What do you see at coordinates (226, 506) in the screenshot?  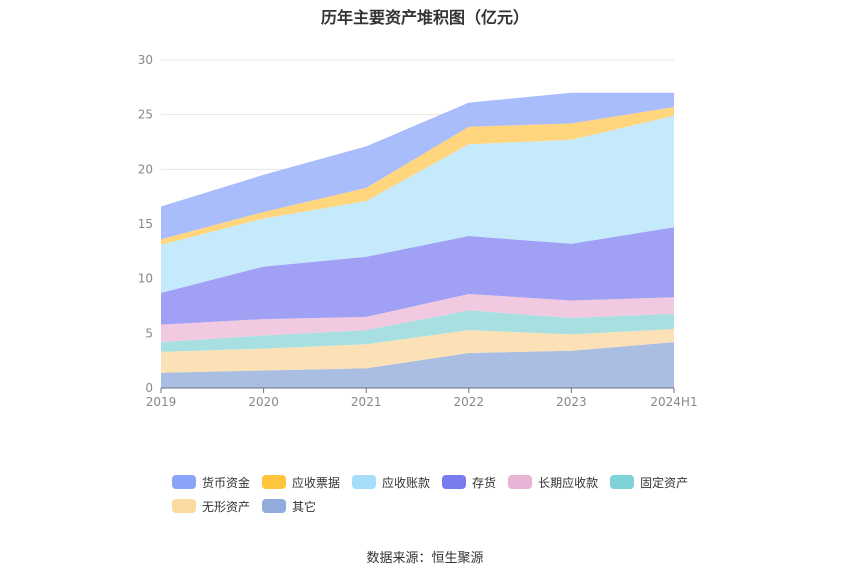 I see `legend-label: 无形资产` at bounding box center [226, 506].